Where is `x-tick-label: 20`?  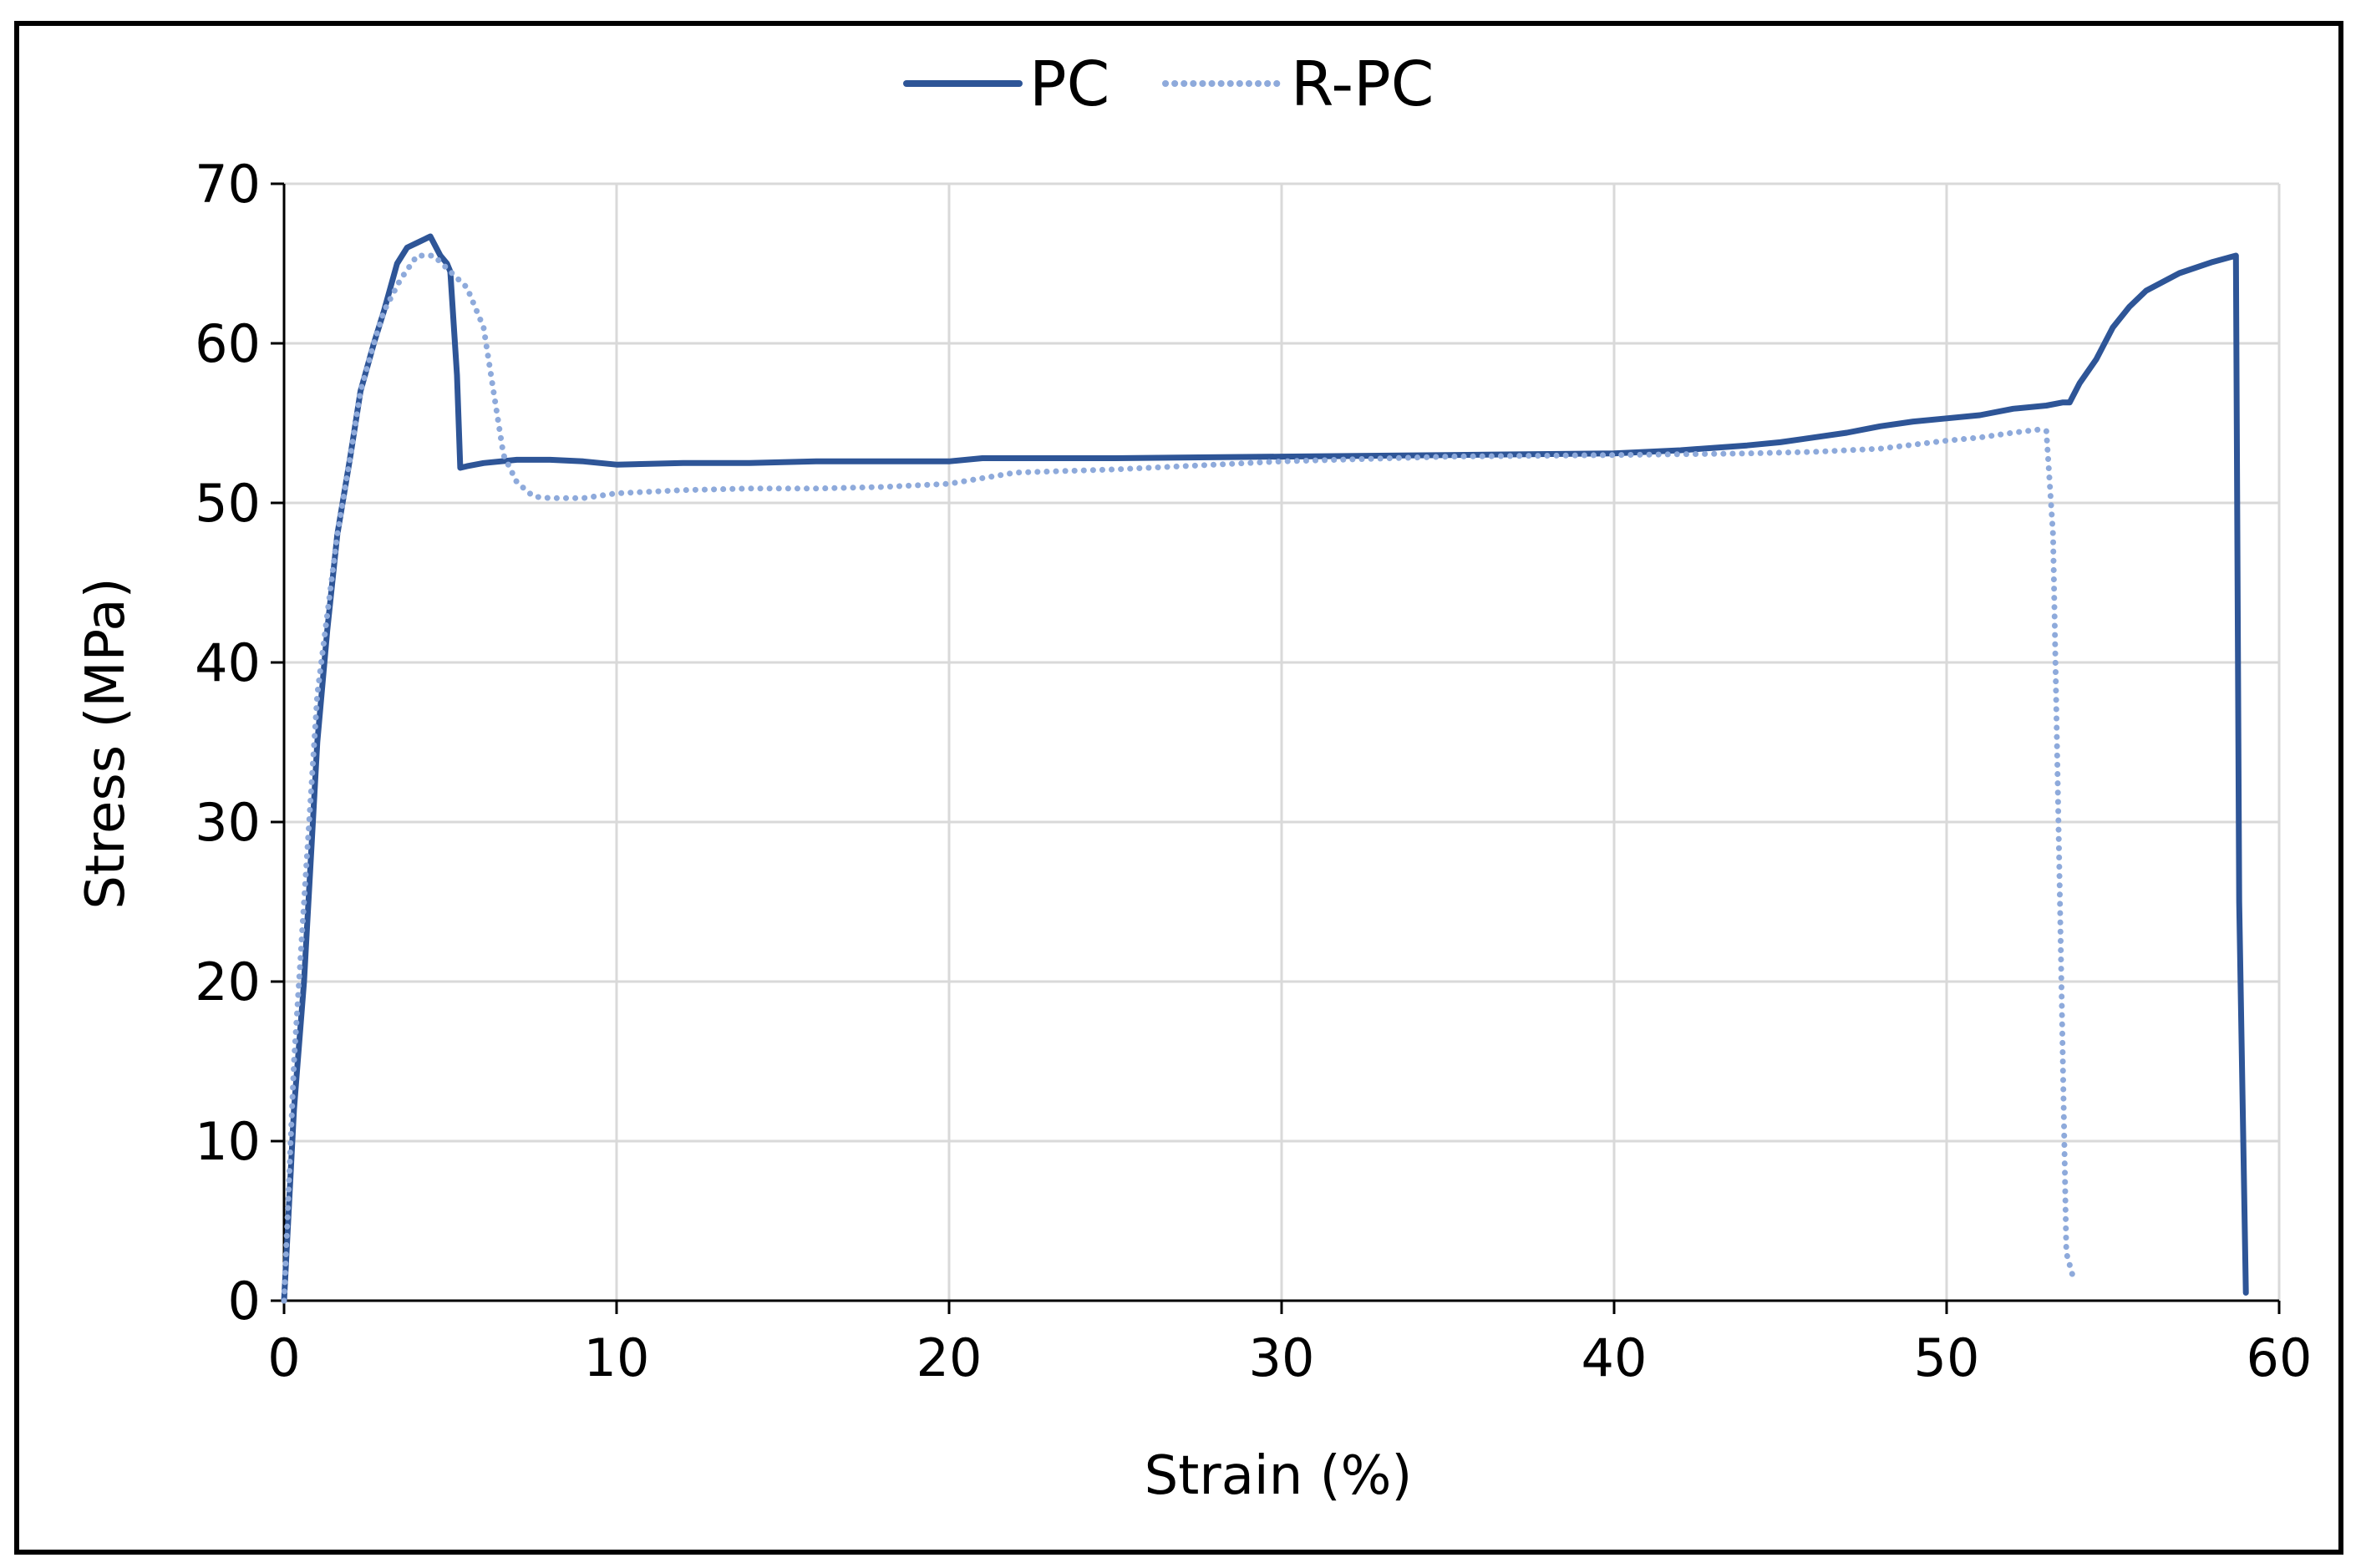
x-tick-label: 20 is located at coordinates (949, 1358).